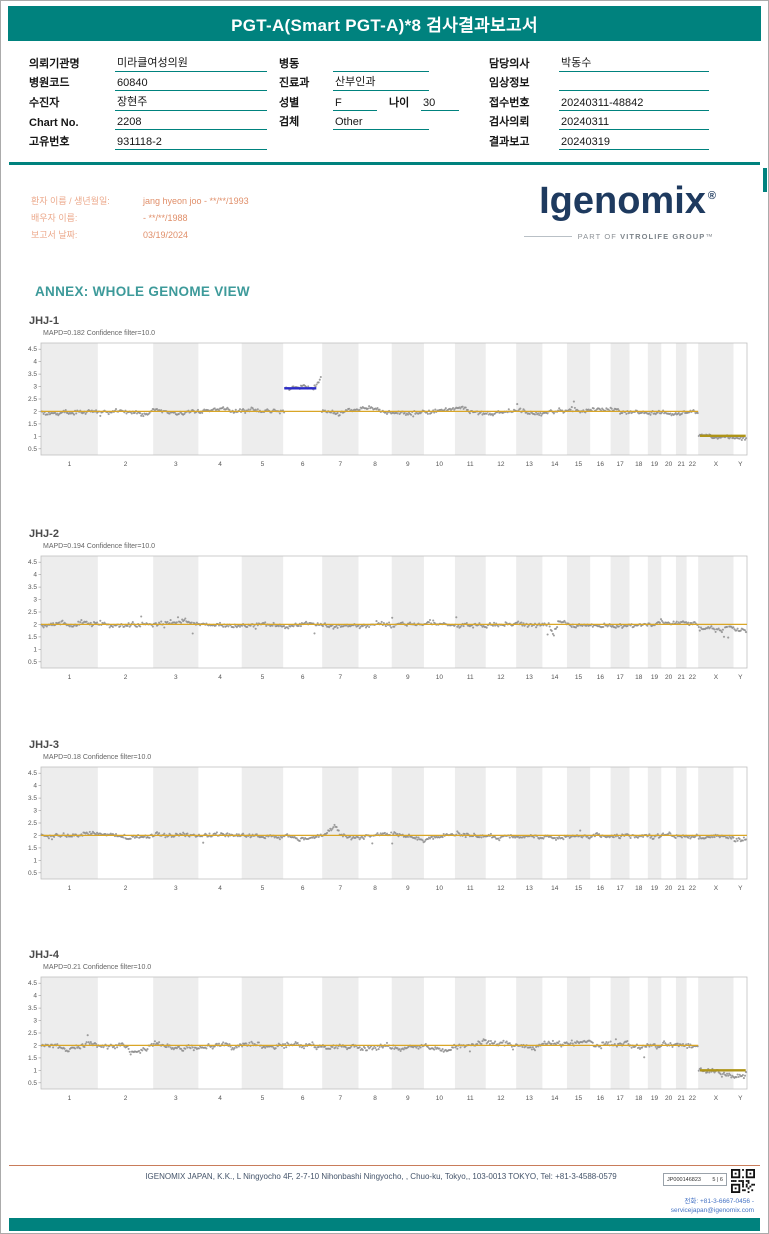 The height and width of the screenshot is (1234, 769). What do you see at coordinates (684, 1179) in the screenshot?
I see `document-id: JP000146823` at bounding box center [684, 1179].